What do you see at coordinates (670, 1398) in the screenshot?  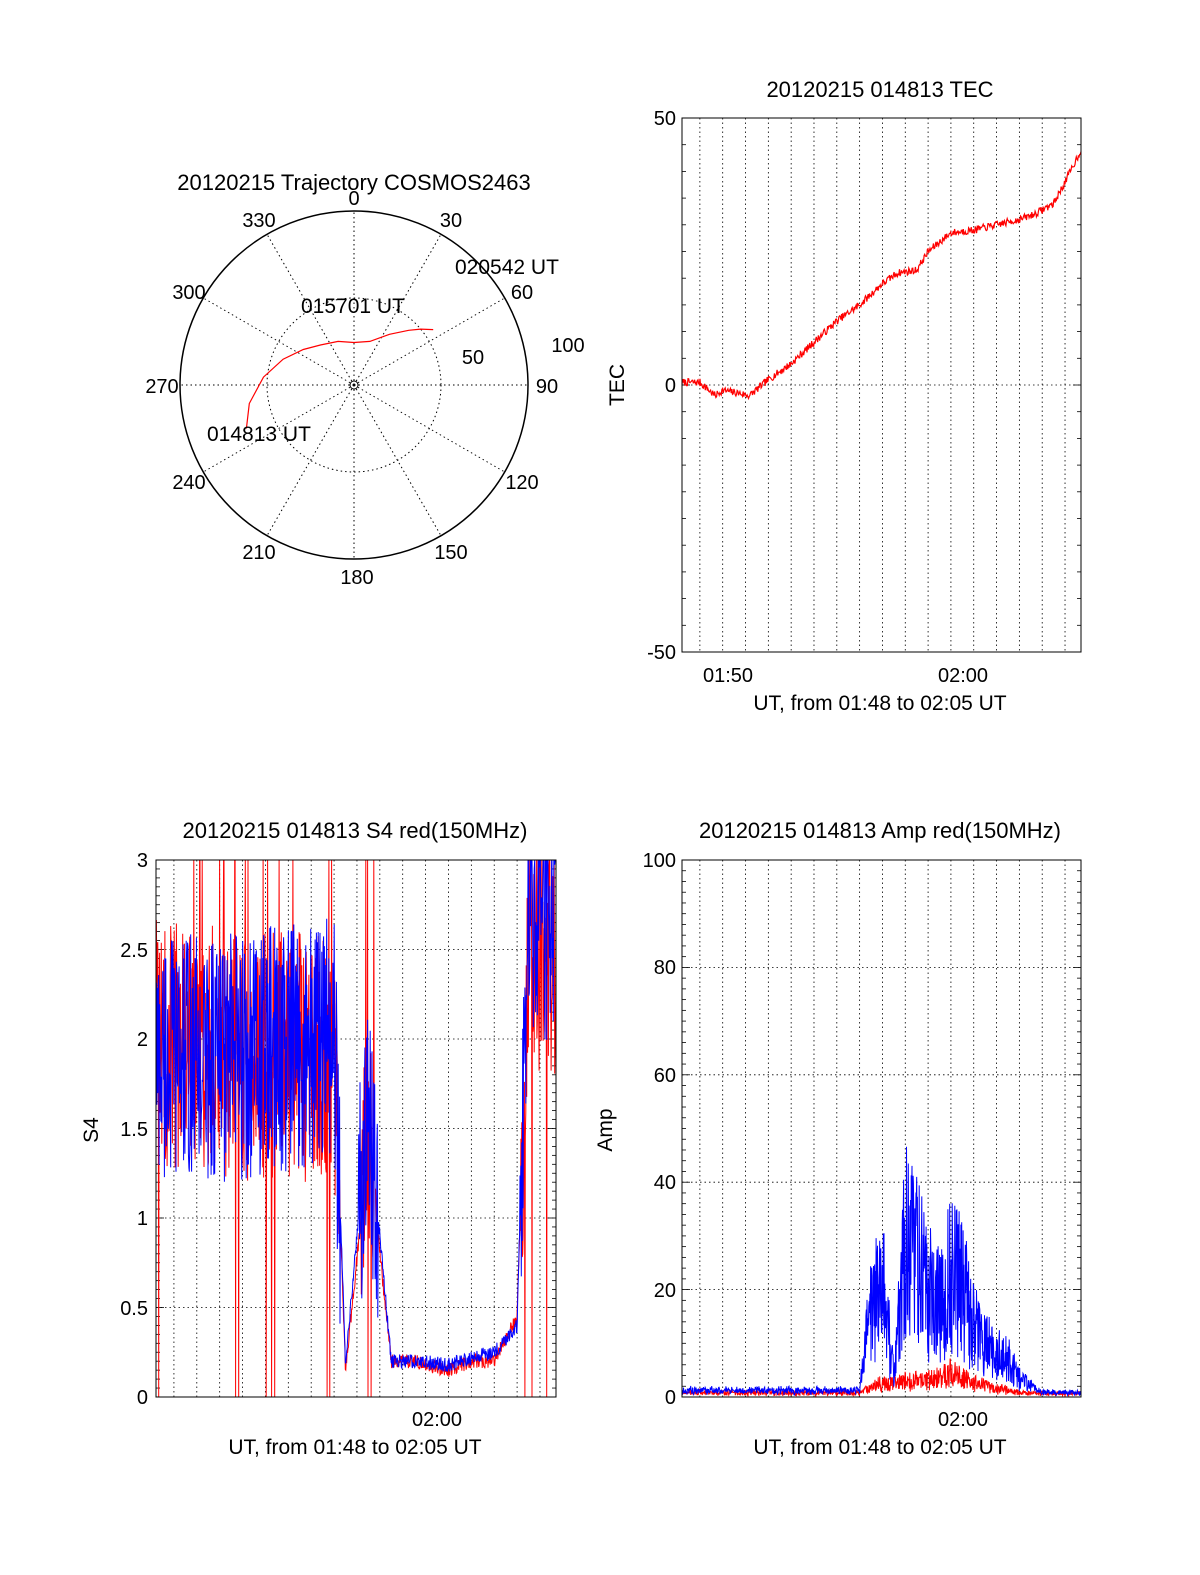 I see `amp-ytick-0: 0` at bounding box center [670, 1398].